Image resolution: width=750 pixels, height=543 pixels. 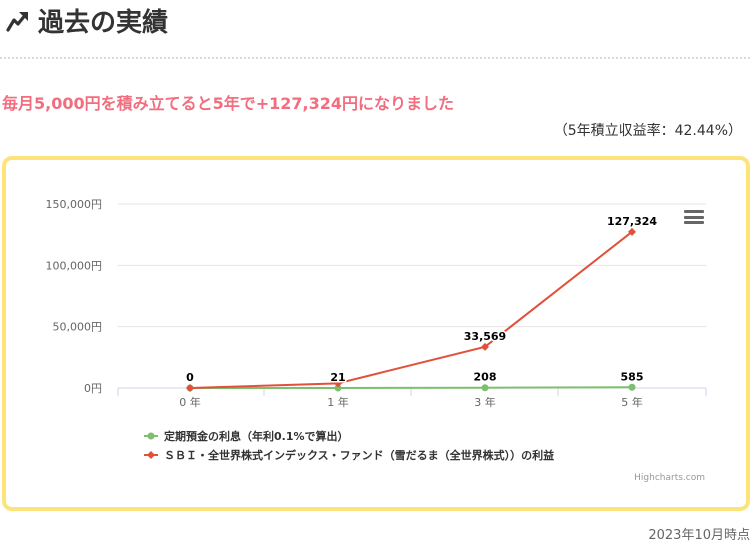 What do you see at coordinates (694, 217) in the screenshot?
I see `chart-menu-icon` at bounding box center [694, 217].